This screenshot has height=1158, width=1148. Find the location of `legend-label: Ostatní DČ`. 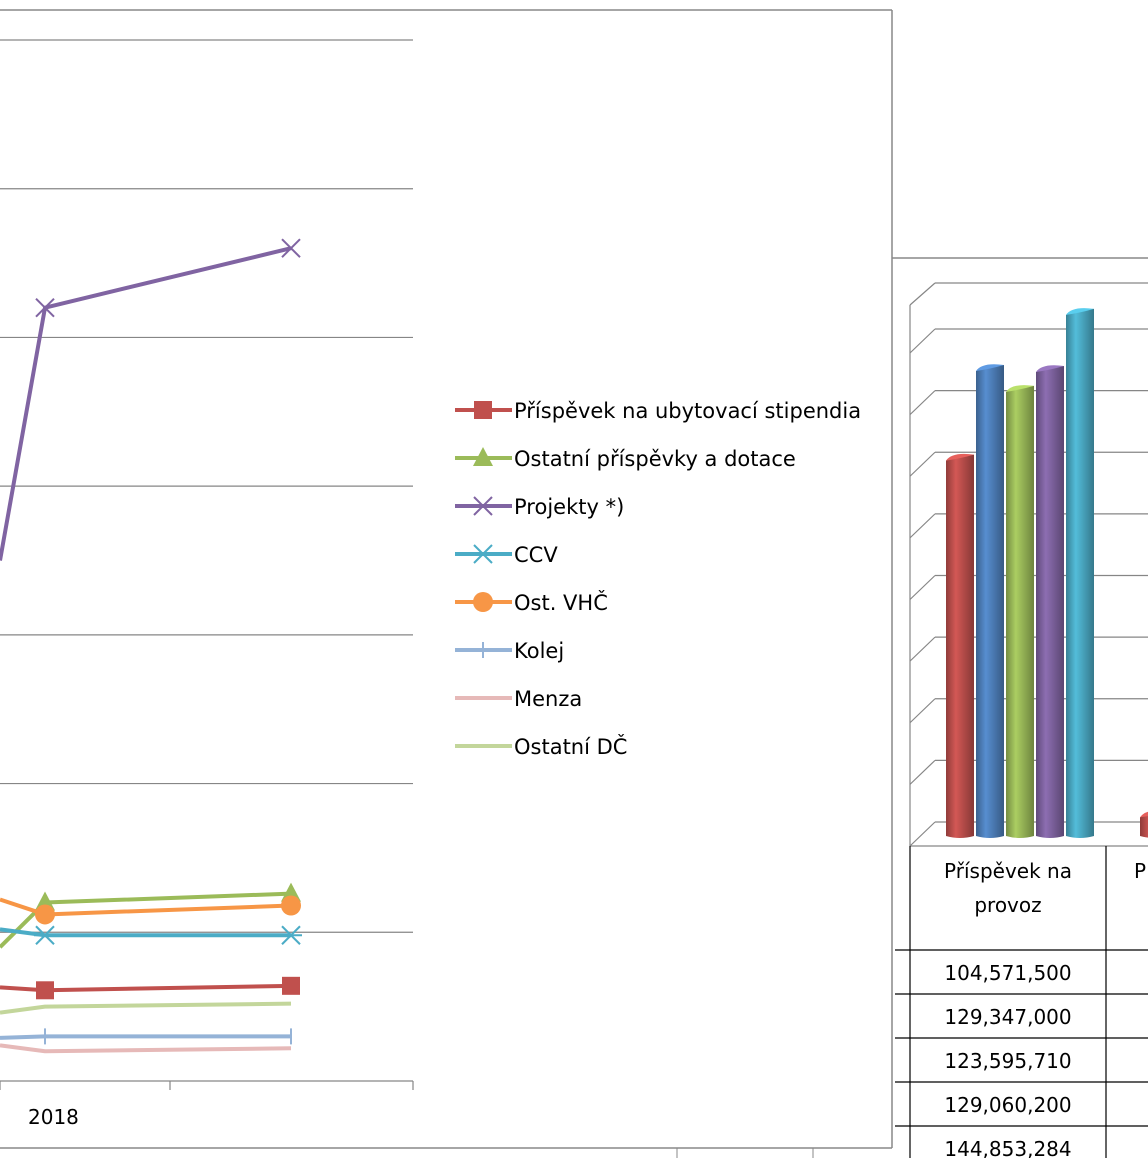

legend-label: Ostatní DČ is located at coordinates (570, 746).